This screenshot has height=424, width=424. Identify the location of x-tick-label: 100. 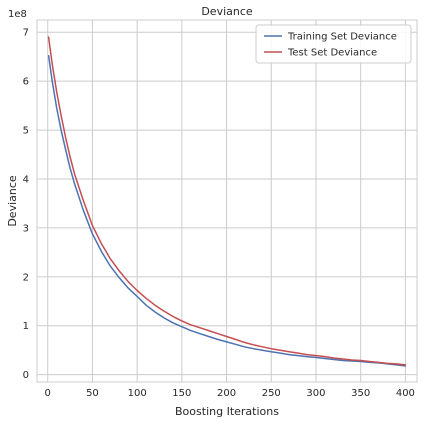
(137, 393).